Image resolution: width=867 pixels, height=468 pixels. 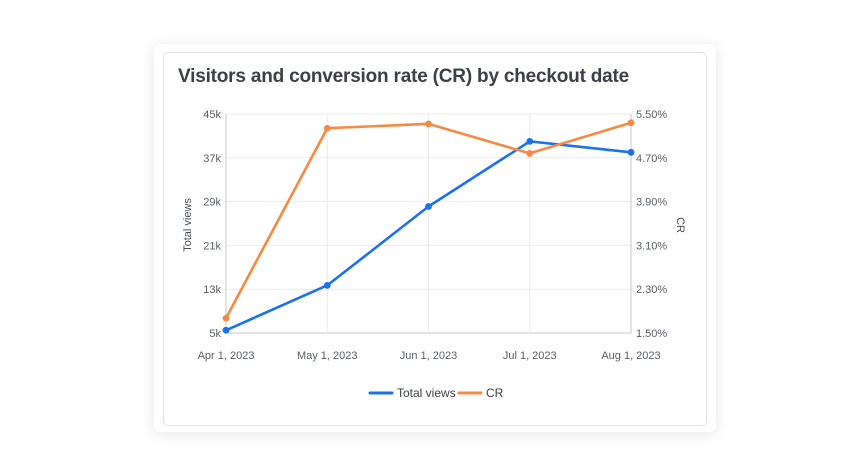 I want to click on left-tick-label: 13k, so click(x=212, y=290).